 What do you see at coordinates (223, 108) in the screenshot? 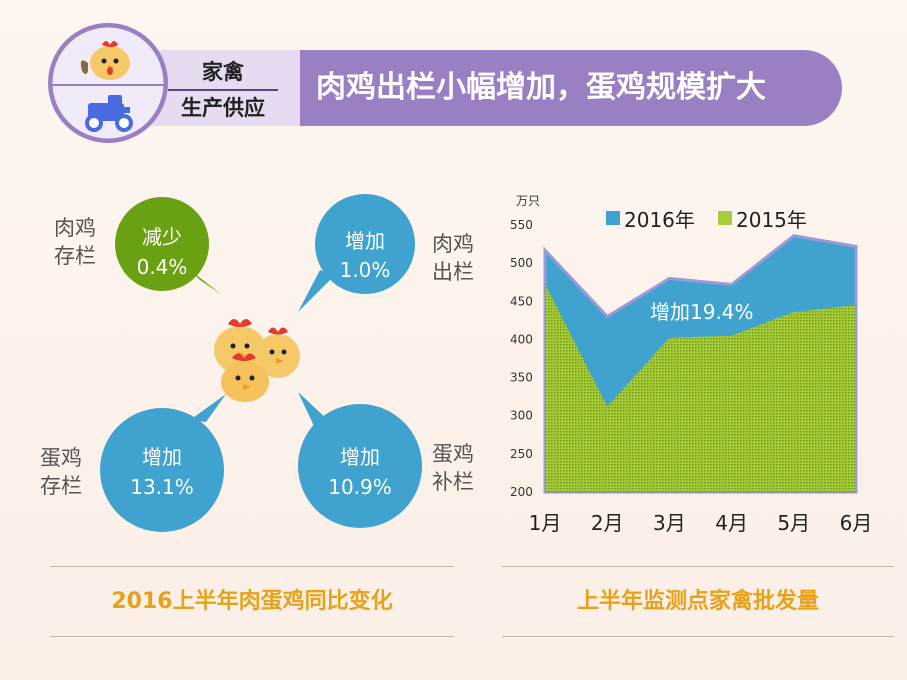
I see `category-bottom: 生产供应` at bounding box center [223, 108].